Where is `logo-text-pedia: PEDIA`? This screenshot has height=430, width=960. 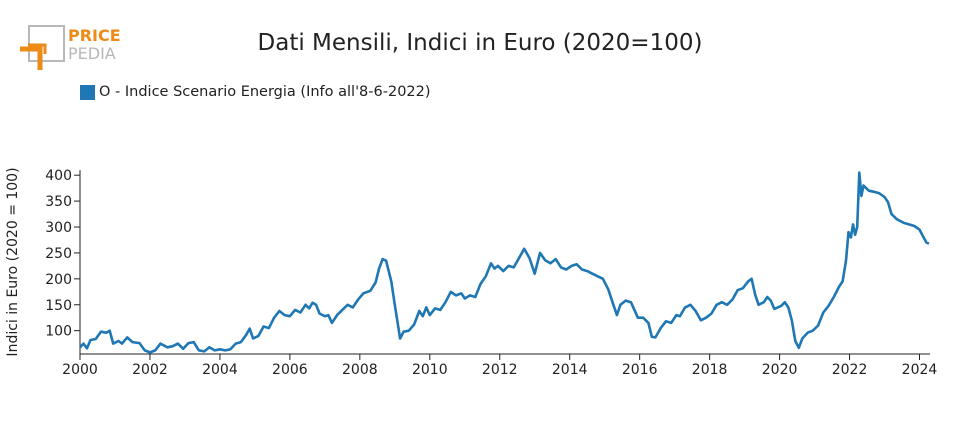 logo-text-pedia: PEDIA is located at coordinates (92, 53).